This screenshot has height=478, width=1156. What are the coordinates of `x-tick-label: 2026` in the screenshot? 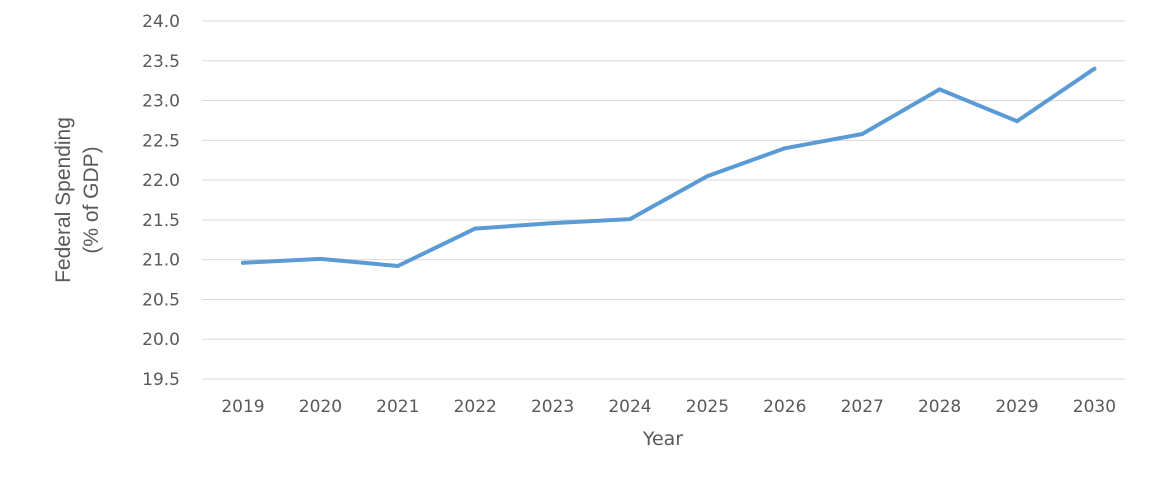 It's located at (784, 407).